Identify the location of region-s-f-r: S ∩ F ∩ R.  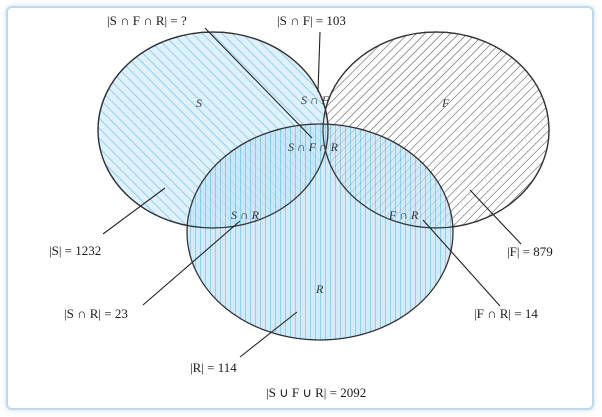
(313, 147).